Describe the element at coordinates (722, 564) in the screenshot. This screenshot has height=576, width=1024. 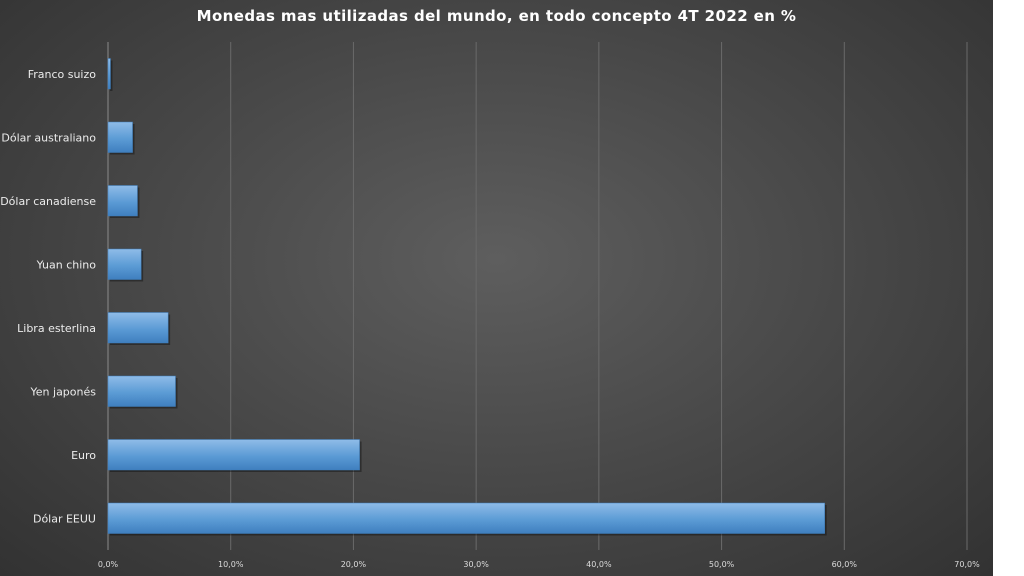
I see `x-tick-label: 50,0%` at that location.